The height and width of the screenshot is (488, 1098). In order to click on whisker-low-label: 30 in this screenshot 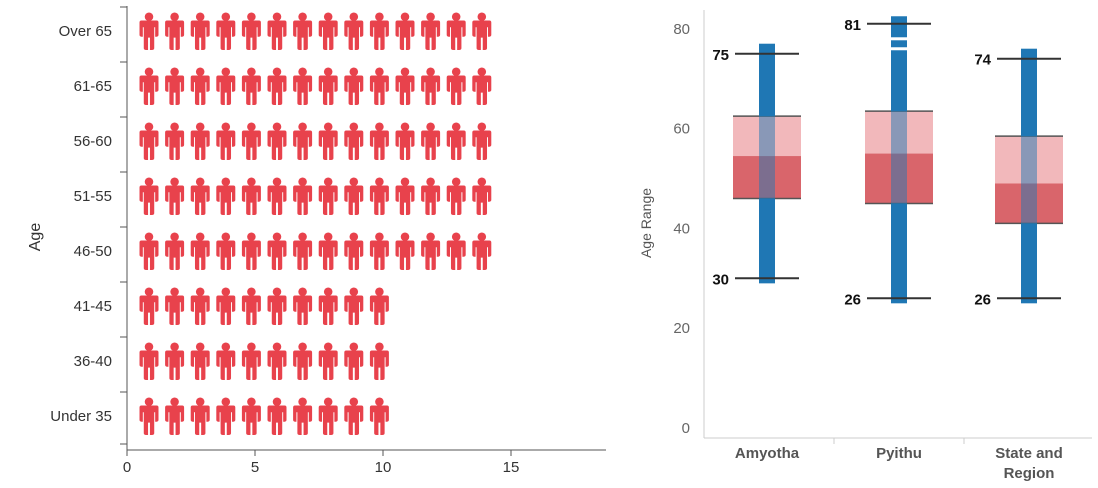, I will do `click(720, 279)`.